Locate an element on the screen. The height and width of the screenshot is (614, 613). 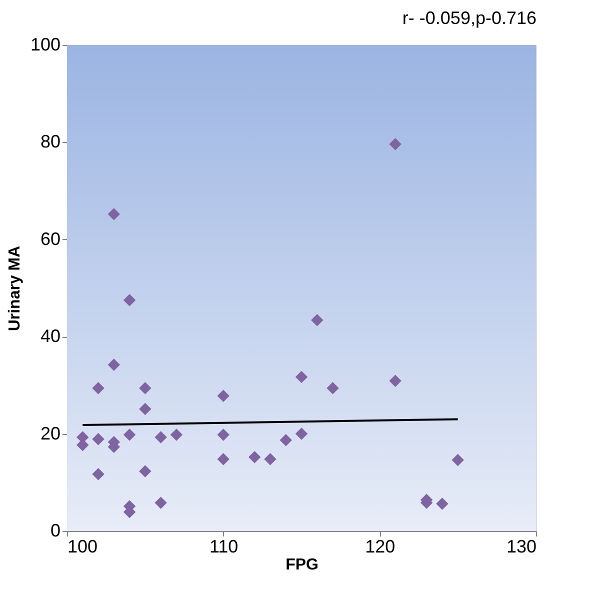
y-tick-label: 100 is located at coordinates (45, 44).